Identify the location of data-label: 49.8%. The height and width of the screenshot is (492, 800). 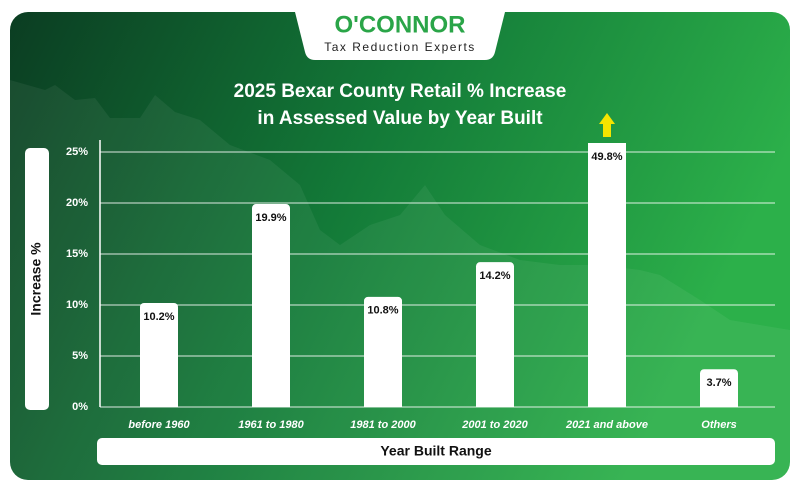
(606, 157).